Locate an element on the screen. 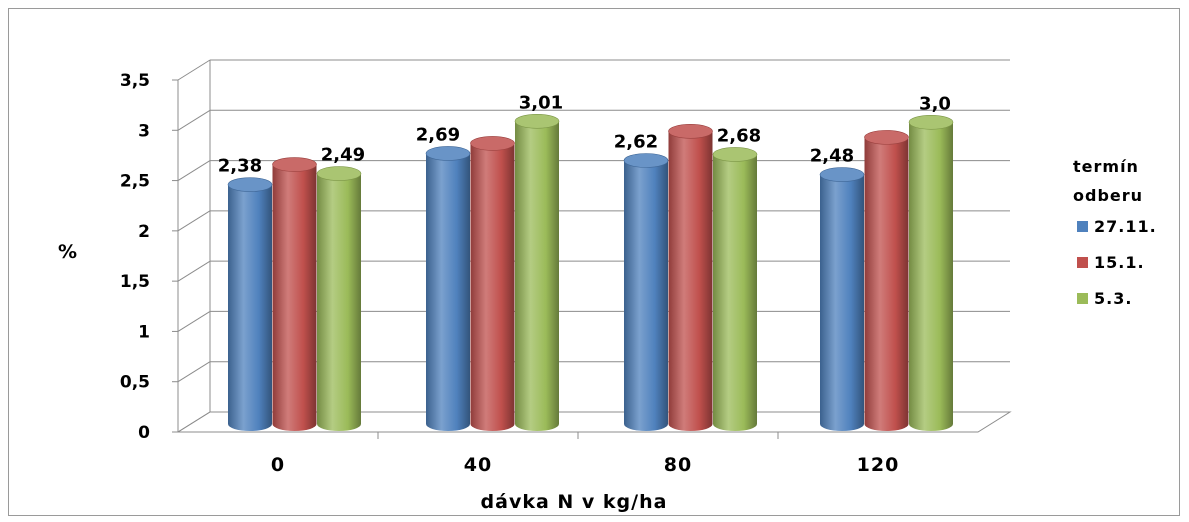 The image size is (1189, 522). data-label: 2,48 is located at coordinates (832, 156).